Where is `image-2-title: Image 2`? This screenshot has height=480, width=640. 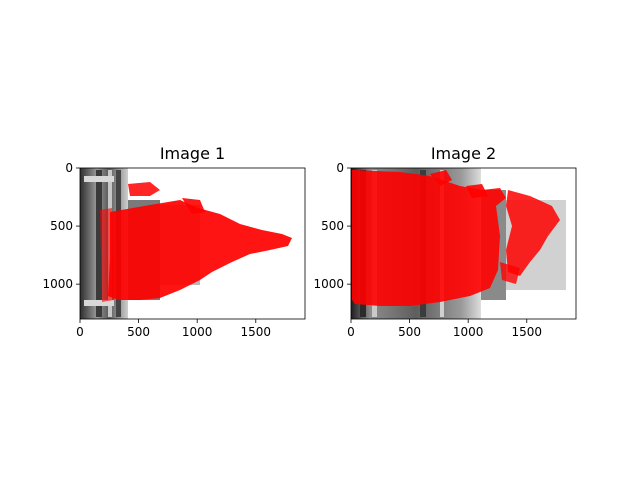 image-2-title: Image 2 is located at coordinates (463, 153).